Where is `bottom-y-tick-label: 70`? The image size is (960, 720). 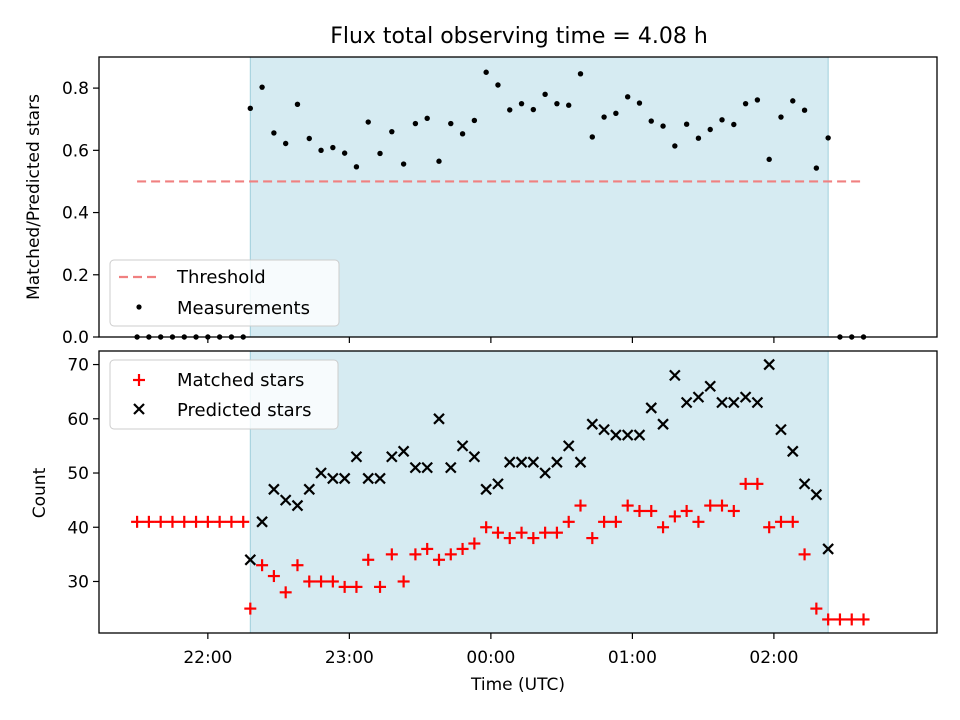 bottom-y-tick-label: 70 is located at coordinates (78, 366).